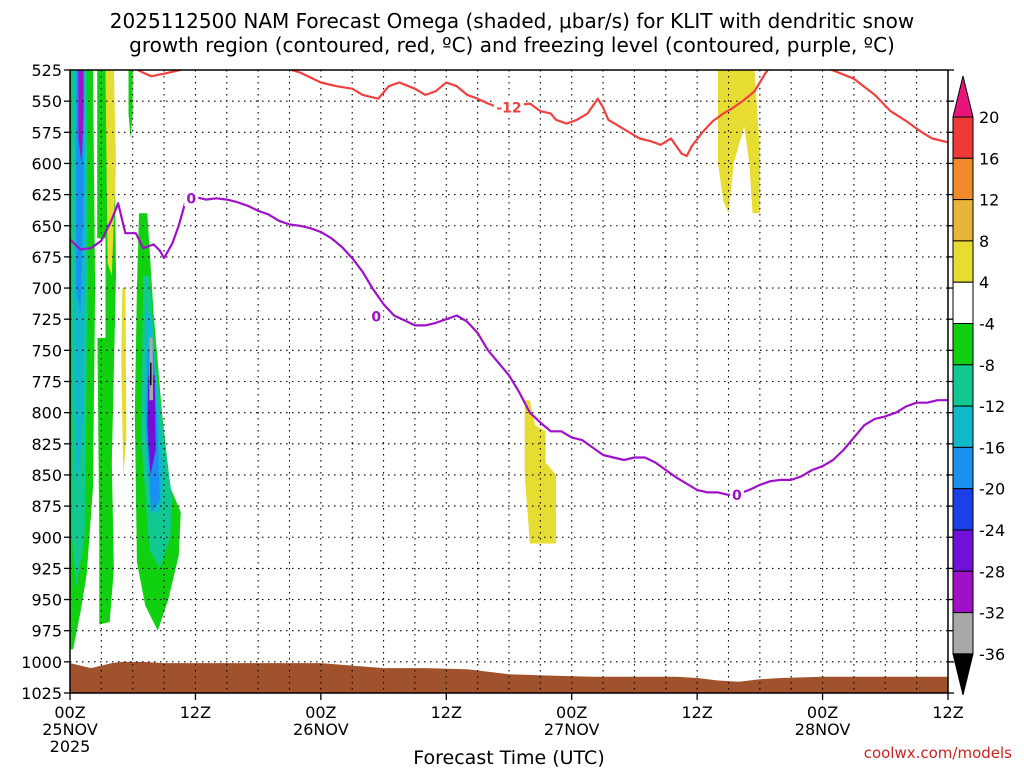 The image size is (1024, 768). I want to click on colorbar-label-5: -4, so click(987, 324).